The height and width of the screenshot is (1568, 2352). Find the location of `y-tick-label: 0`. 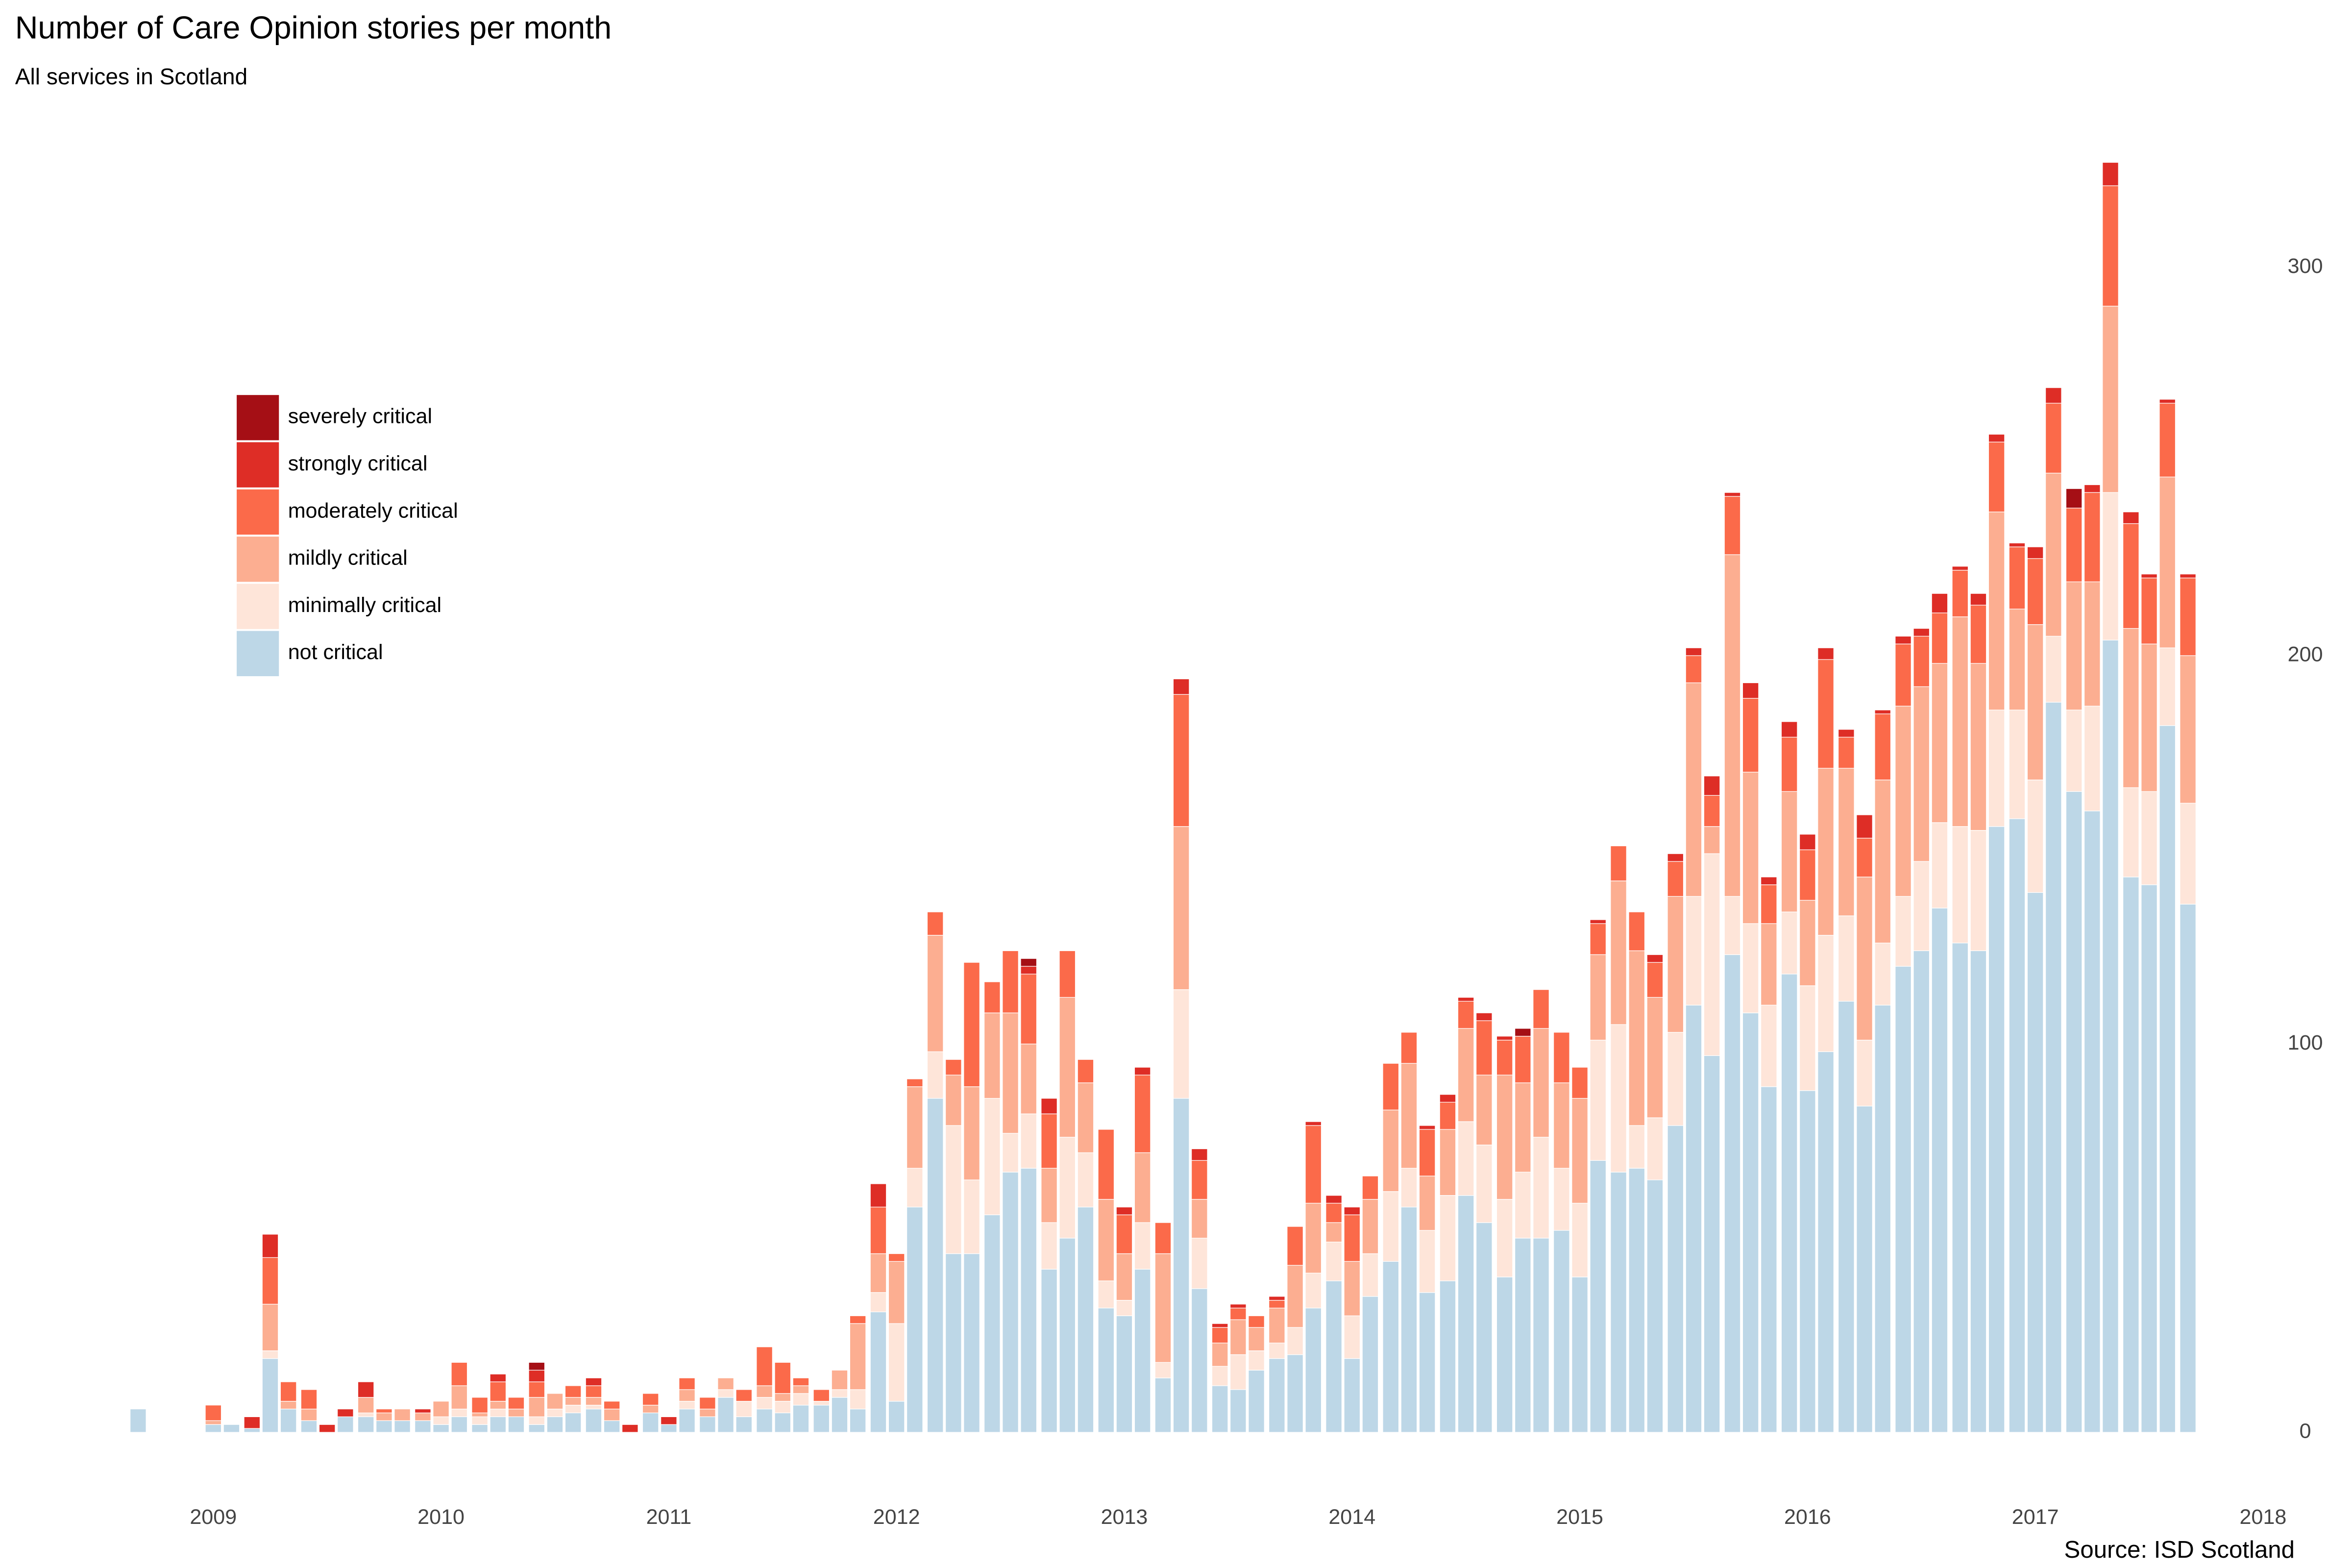

y-tick-label: 0 is located at coordinates (2305, 1431).